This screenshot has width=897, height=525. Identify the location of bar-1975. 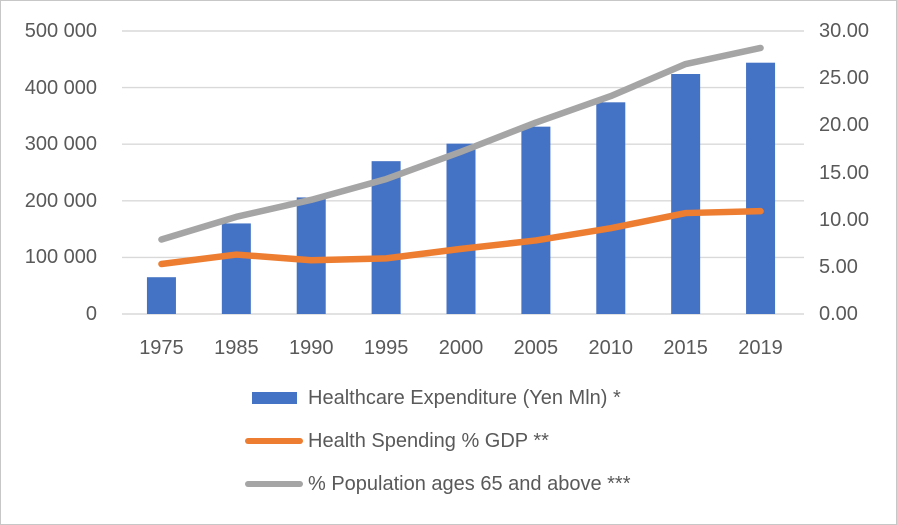
(161, 295).